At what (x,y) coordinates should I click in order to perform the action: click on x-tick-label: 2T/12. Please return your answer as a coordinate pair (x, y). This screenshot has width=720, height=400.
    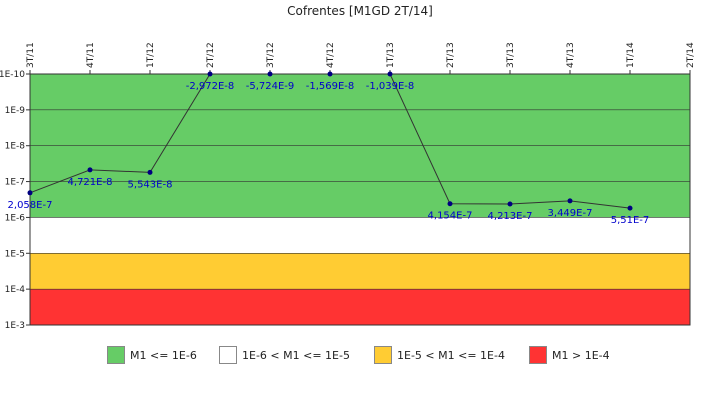
    Looking at the image, I should click on (211, 55).